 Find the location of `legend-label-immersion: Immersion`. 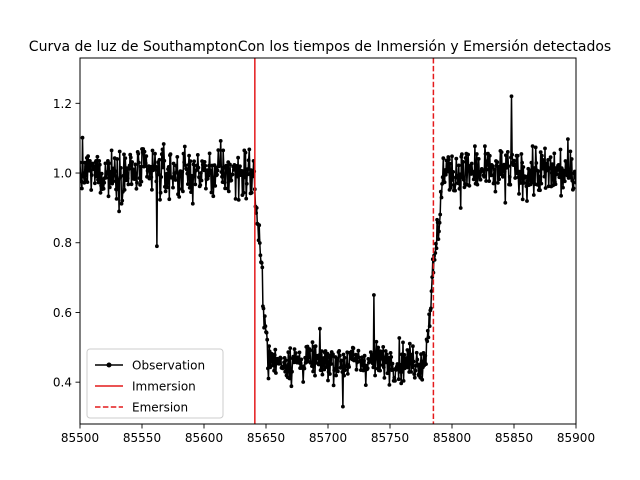

legend-label-immersion: Immersion is located at coordinates (164, 387).